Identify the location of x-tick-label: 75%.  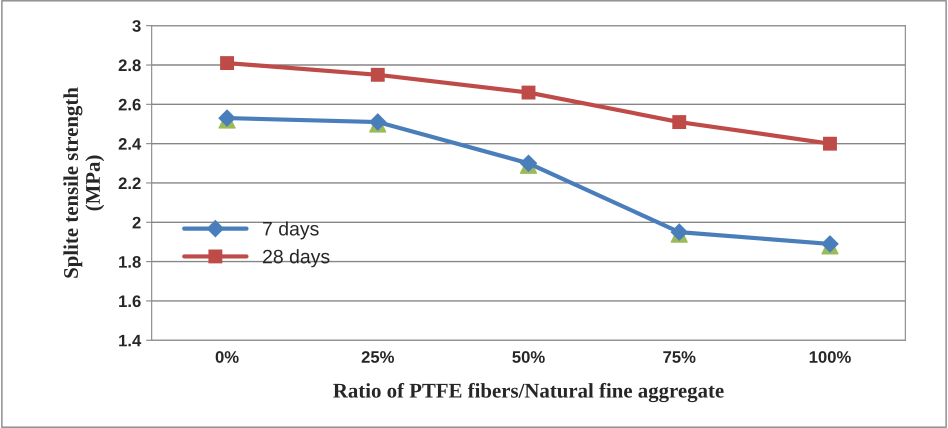
(679, 357).